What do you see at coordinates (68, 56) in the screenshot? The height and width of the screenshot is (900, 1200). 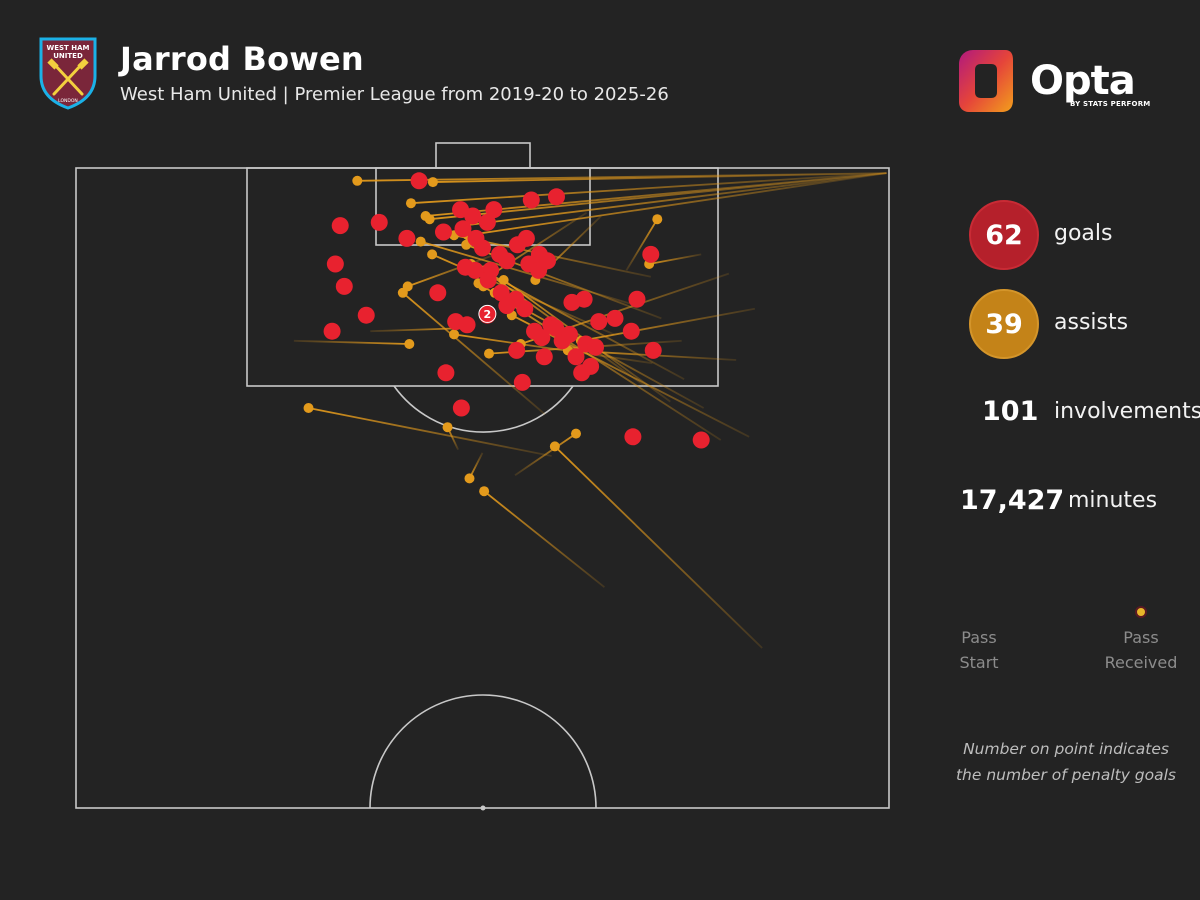 I see `svg-text: UNITED` at bounding box center [68, 56].